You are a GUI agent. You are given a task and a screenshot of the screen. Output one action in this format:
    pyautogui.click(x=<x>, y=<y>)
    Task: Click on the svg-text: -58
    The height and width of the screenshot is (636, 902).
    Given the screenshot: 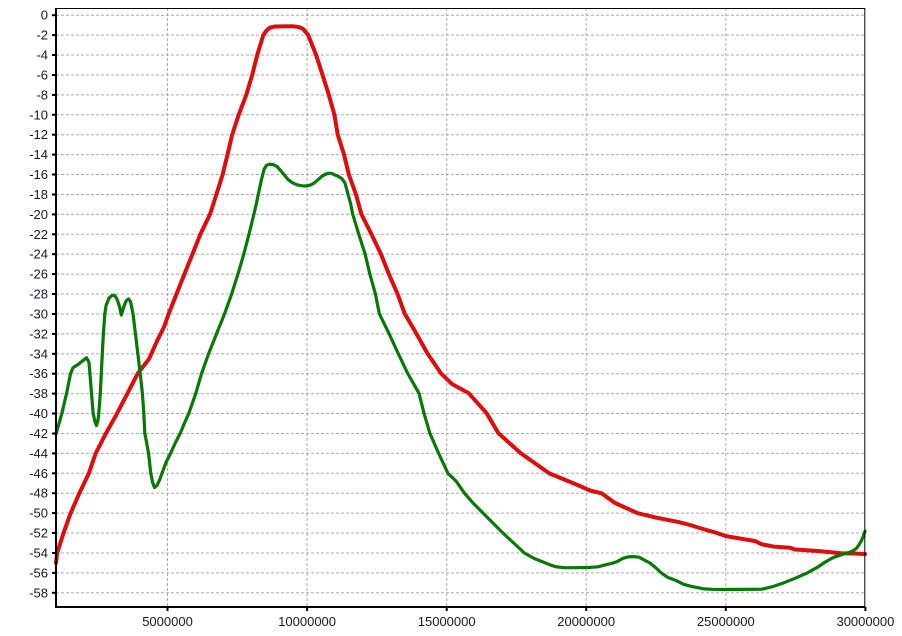 What is the action you would take?
    pyautogui.click(x=38, y=592)
    